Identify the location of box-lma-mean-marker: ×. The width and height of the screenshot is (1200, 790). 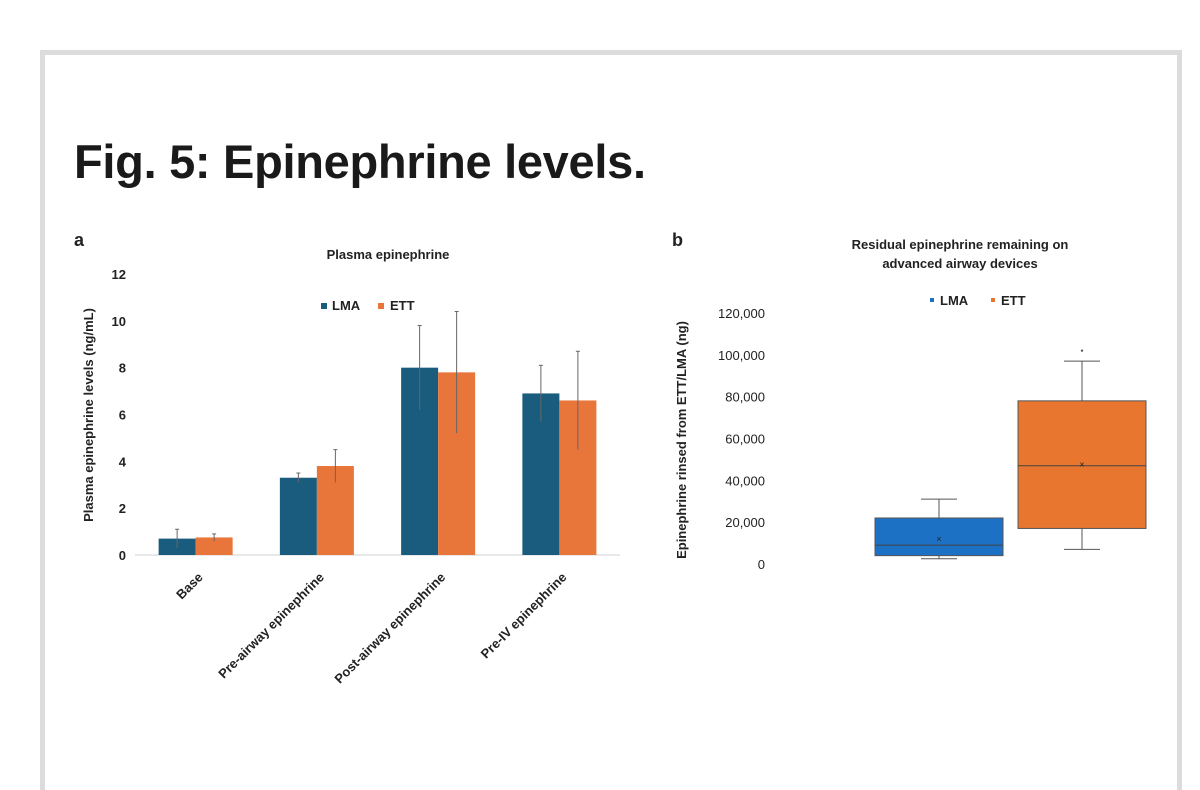
(938, 539).